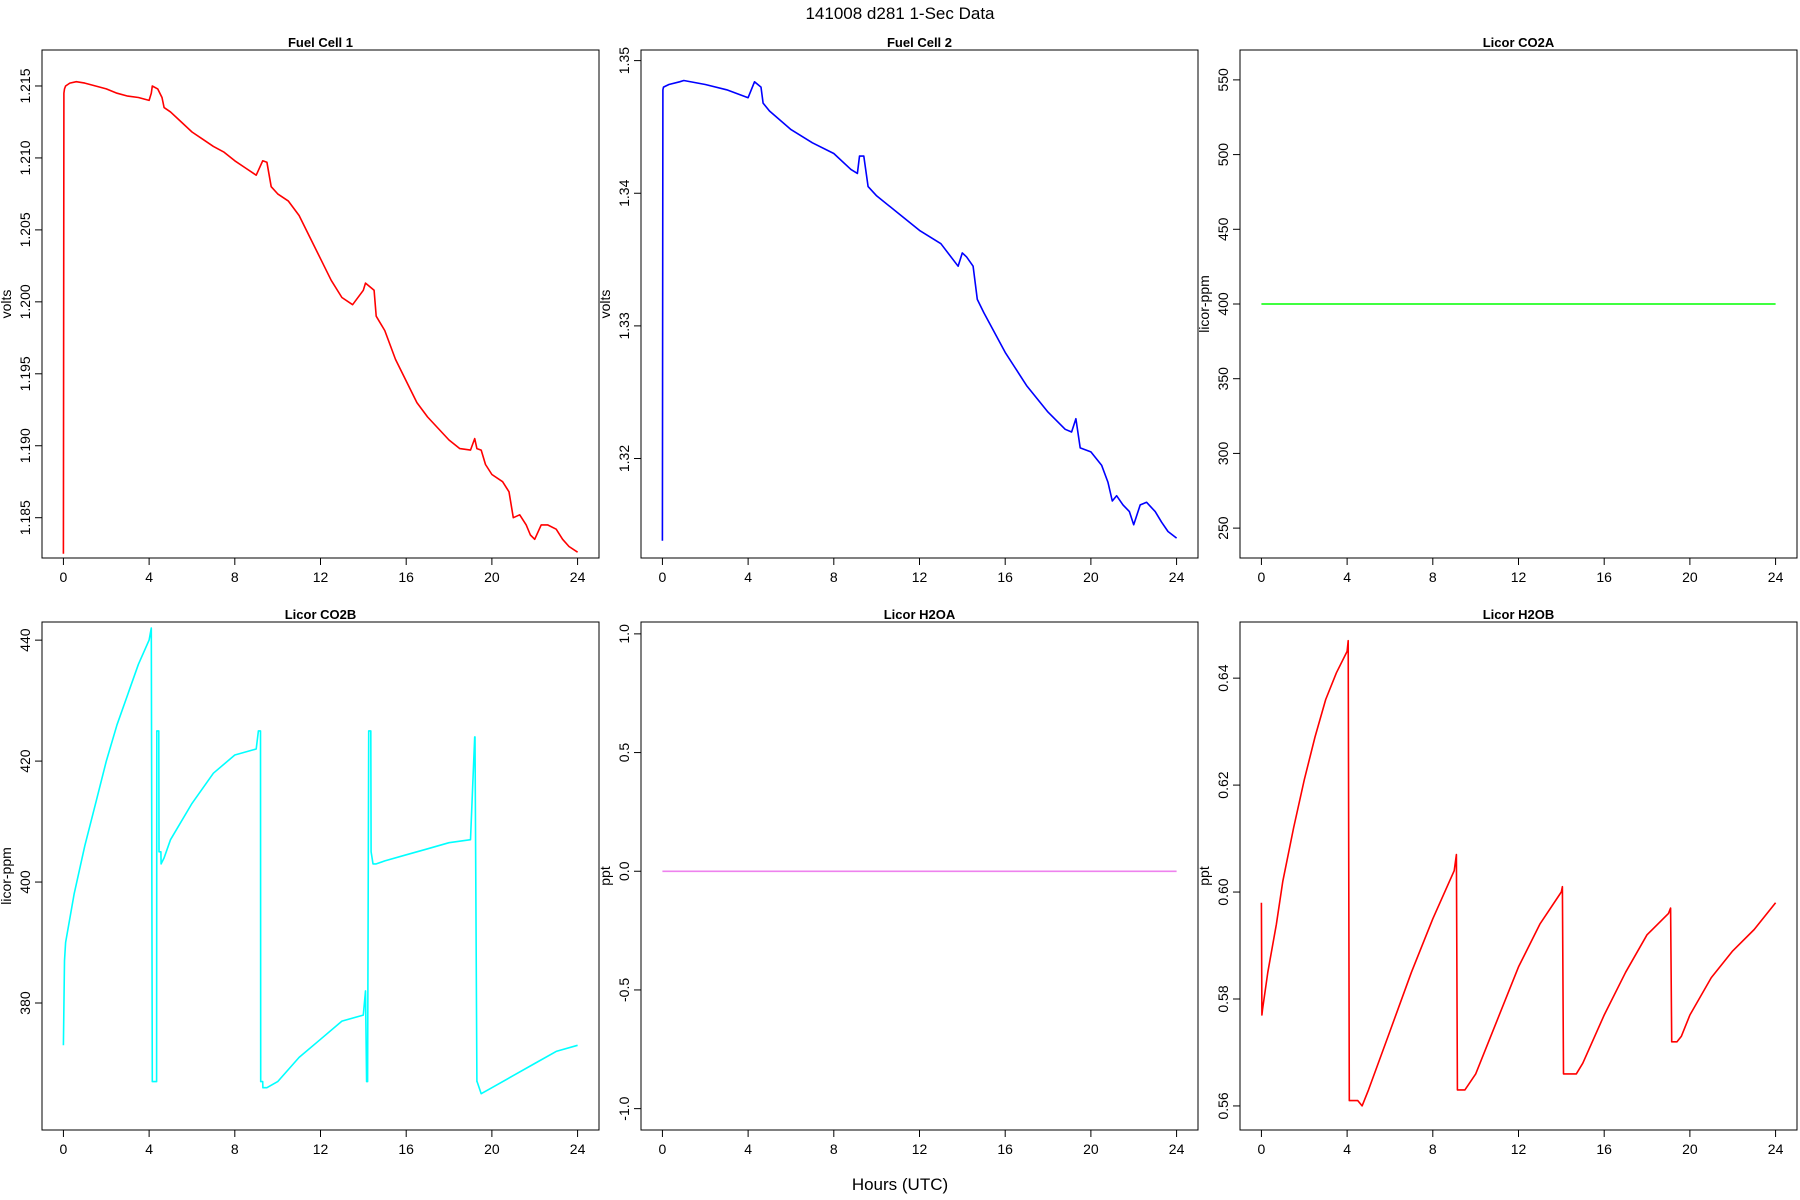  Describe the element at coordinates (1519, 42) in the screenshot. I see `panel-title: Licor CO2A` at that location.